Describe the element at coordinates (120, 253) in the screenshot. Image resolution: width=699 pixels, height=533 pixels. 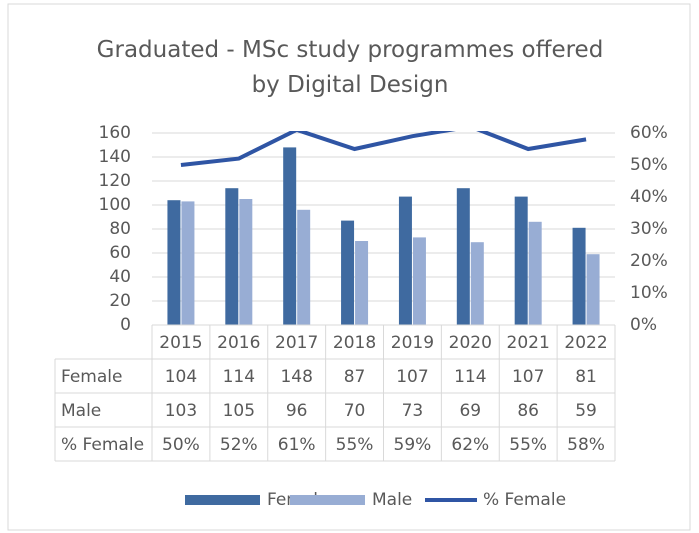
I see `y-tick-label: 60` at that location.